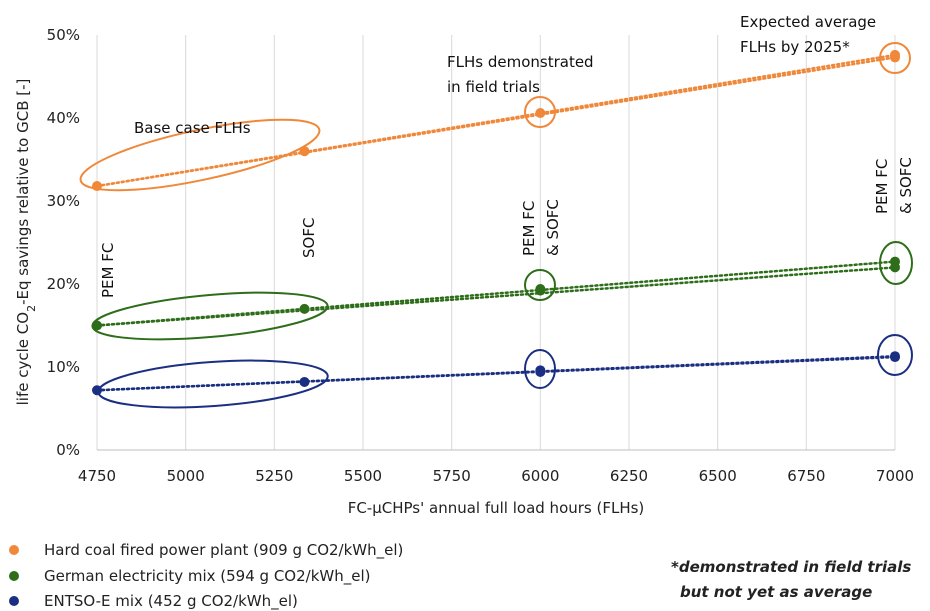  I want to click on y-axis-title-part1: life cycle CO, so click(23, 358).